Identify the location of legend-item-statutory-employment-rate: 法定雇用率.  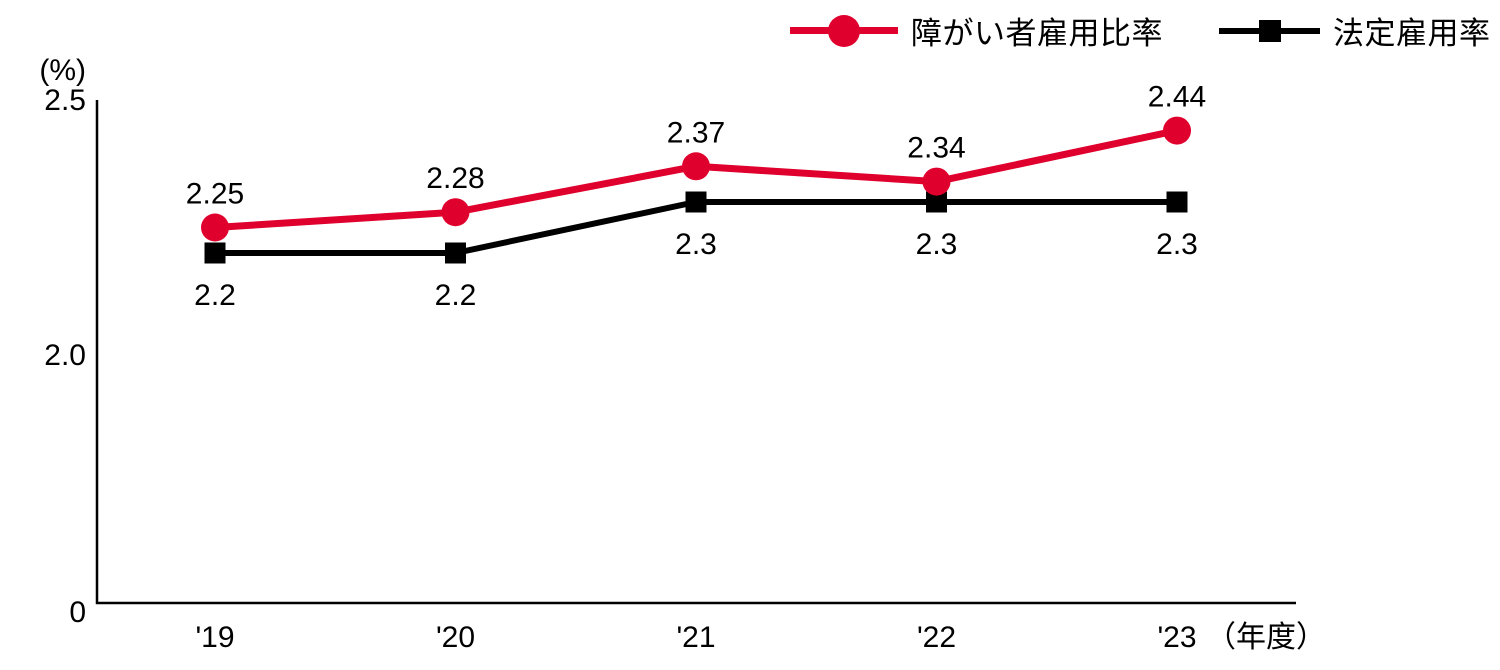
(1355, 30).